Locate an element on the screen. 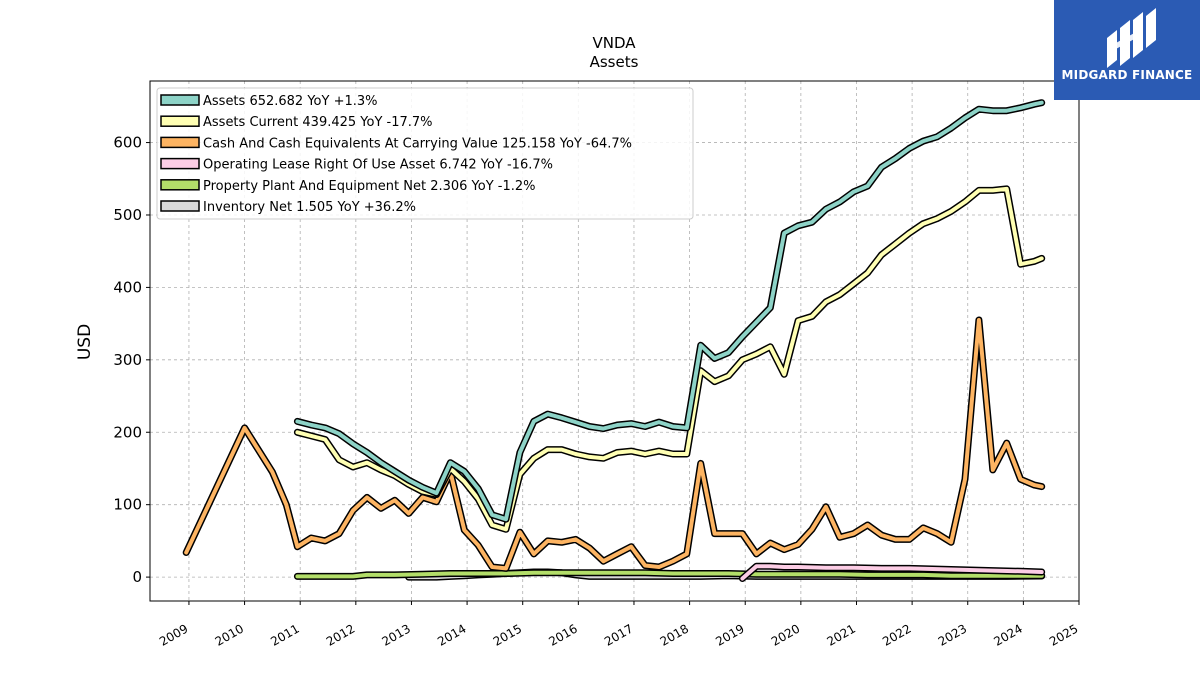 This screenshot has width=1200, height=679. legend-label: Assets Current 439.425 YoY -17.7% is located at coordinates (318, 122).